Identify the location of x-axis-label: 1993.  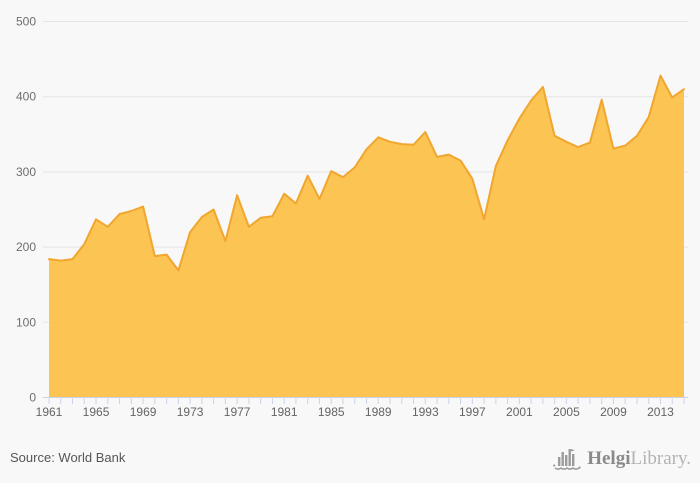
(425, 412).